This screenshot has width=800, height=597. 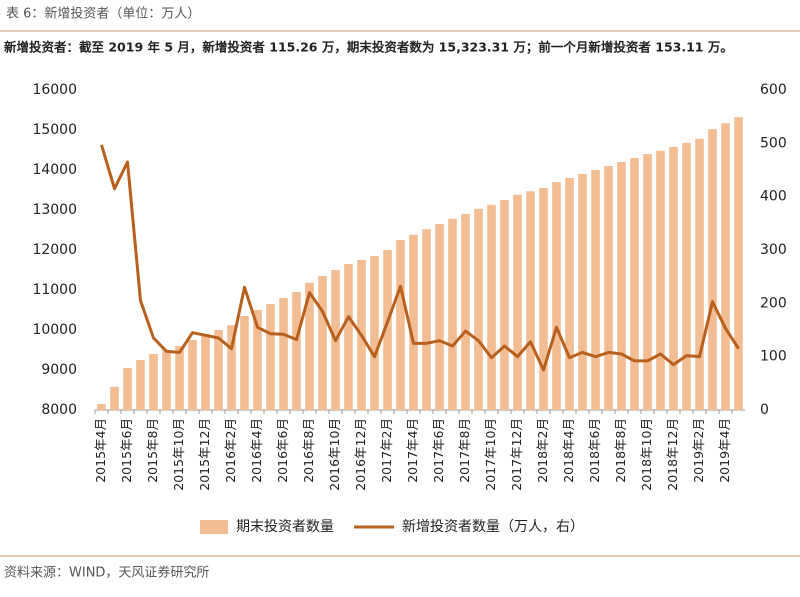 What do you see at coordinates (152, 450) in the screenshot?
I see `x-tick-label: 2015年8月` at bounding box center [152, 450].